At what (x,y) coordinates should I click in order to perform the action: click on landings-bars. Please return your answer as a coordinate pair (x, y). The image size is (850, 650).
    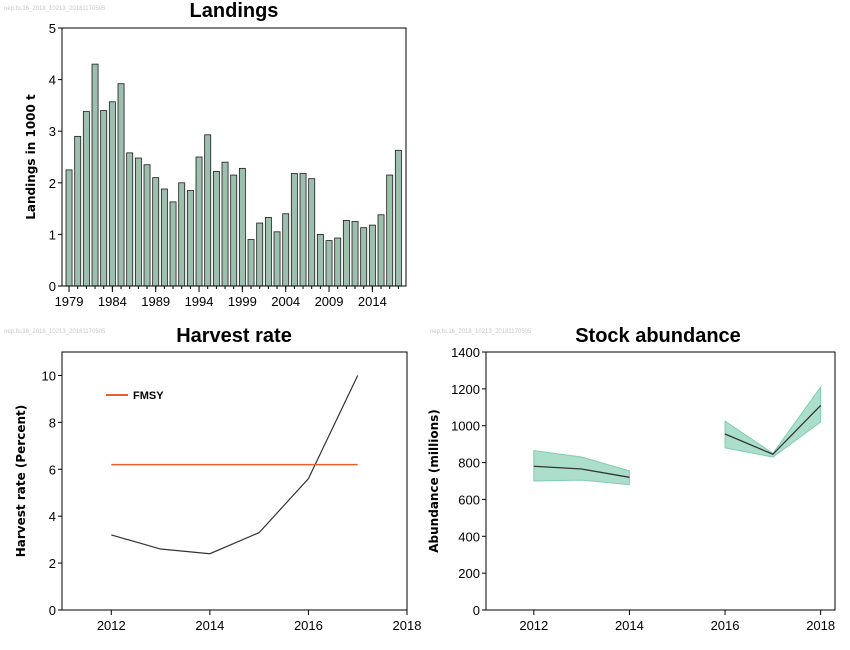
    Looking at the image, I should click on (233, 175).